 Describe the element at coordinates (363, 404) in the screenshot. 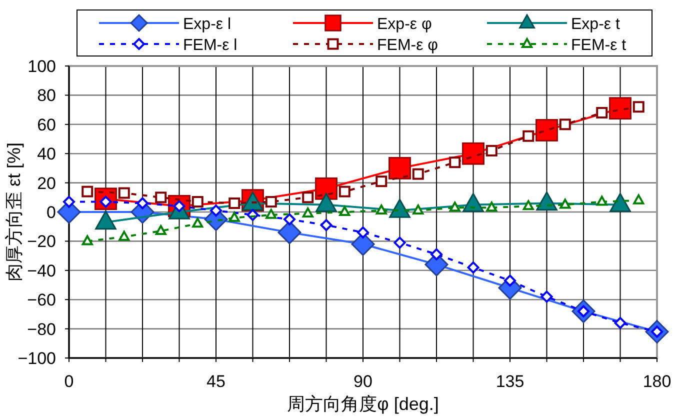

I see `x-axis-title: 周方向角度φ [deg.]` at that location.